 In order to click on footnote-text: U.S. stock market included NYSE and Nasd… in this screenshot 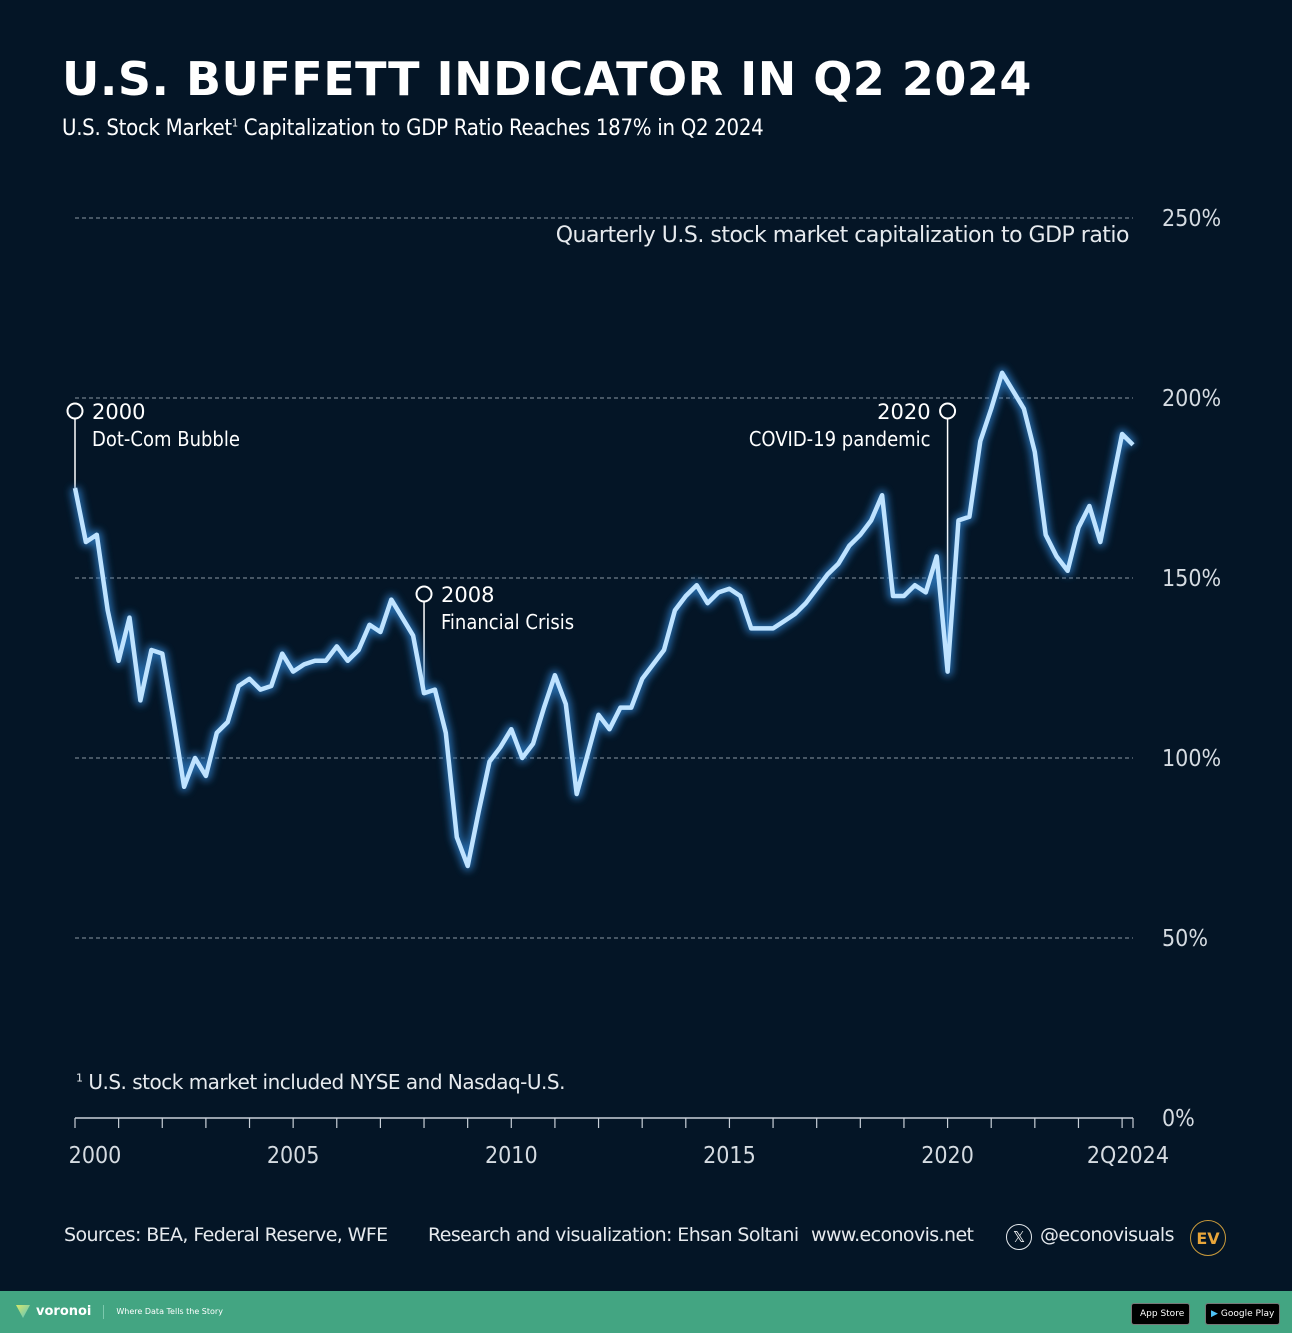, I will do `click(323, 1082)`.